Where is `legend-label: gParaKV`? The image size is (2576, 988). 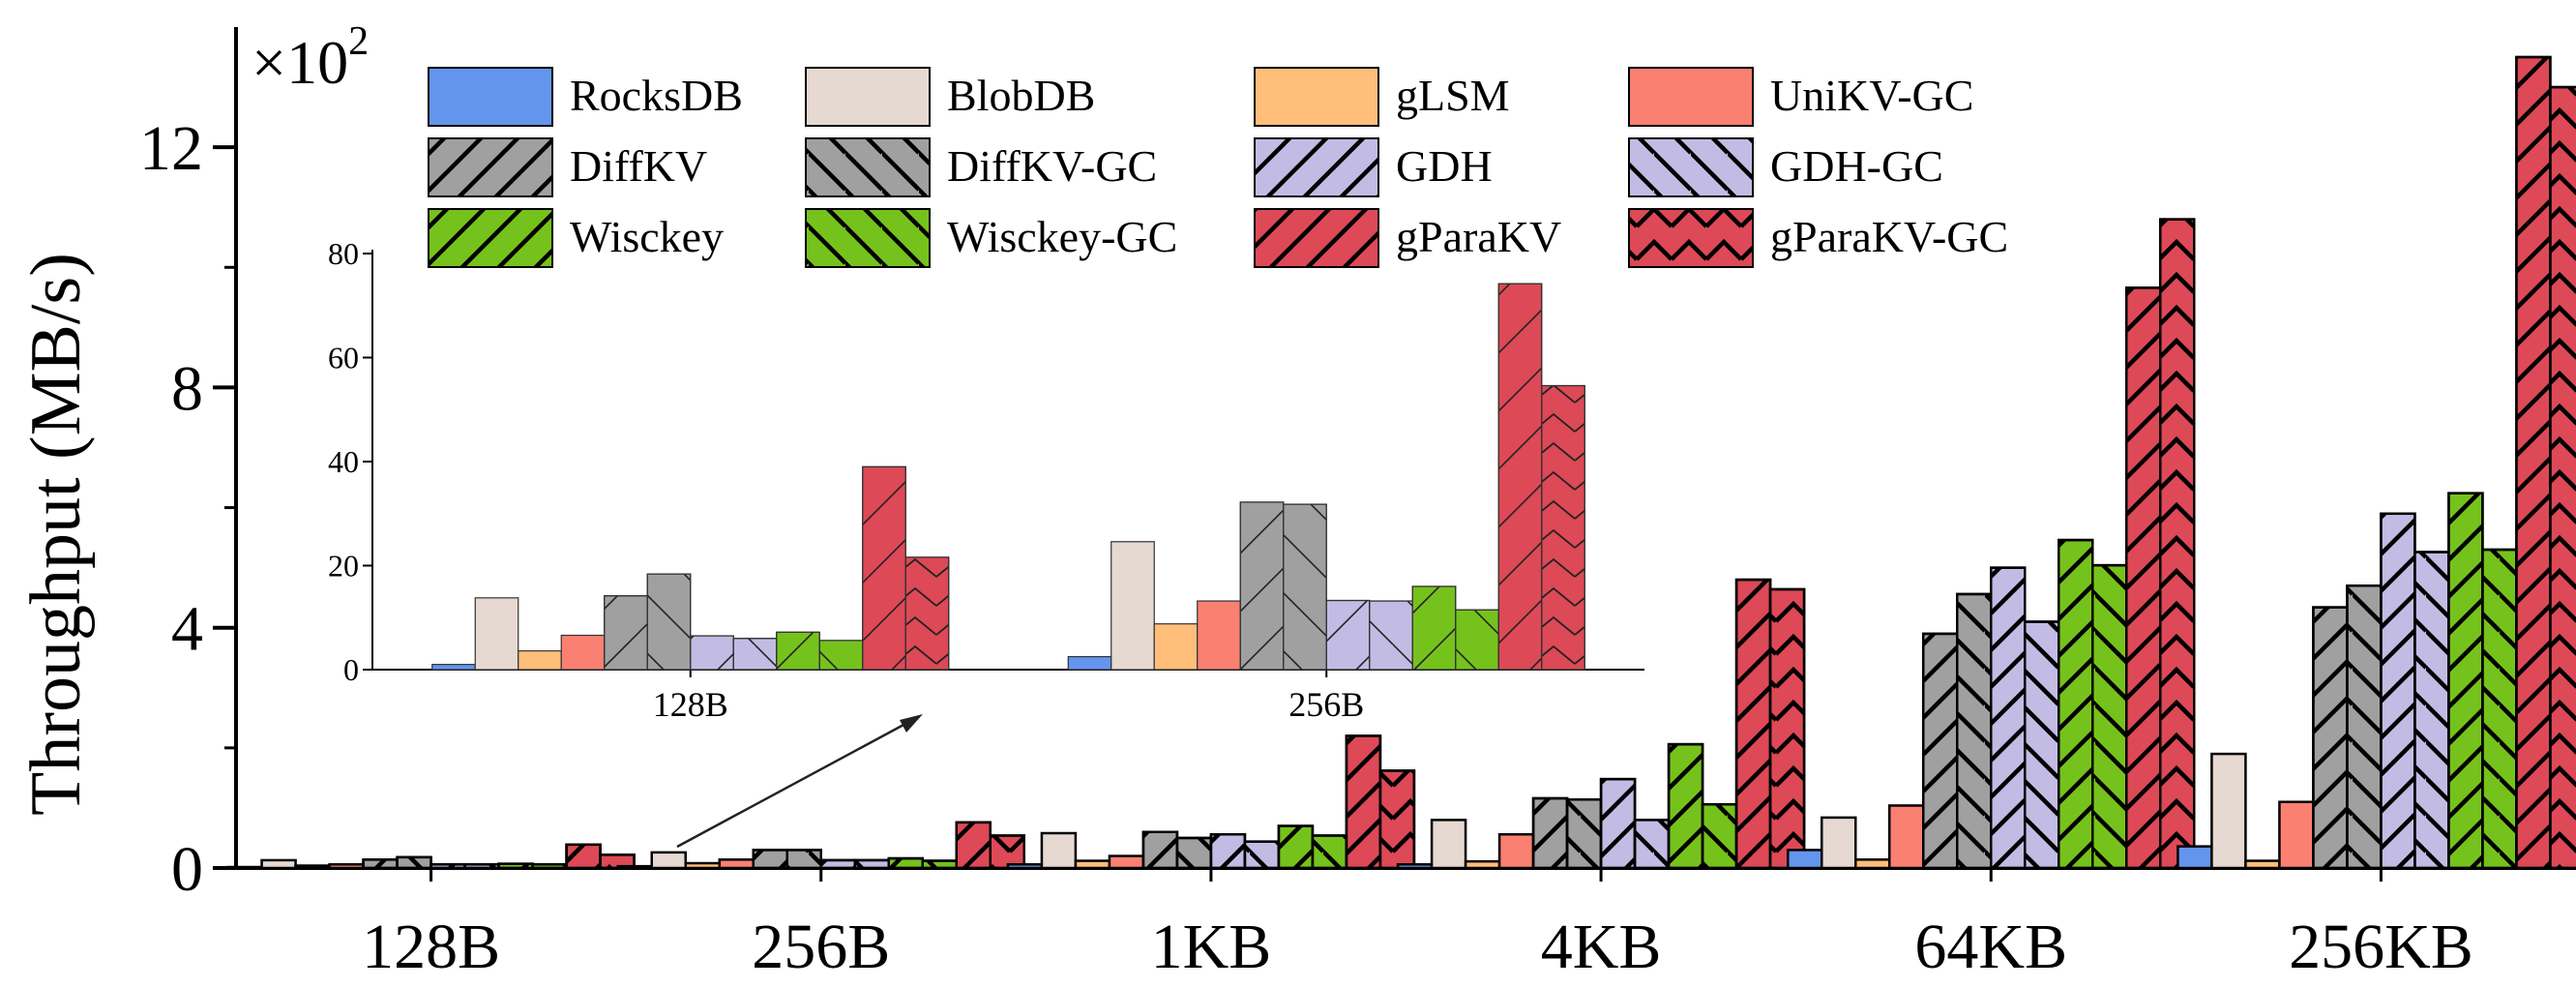 legend-label: gParaKV is located at coordinates (1478, 236).